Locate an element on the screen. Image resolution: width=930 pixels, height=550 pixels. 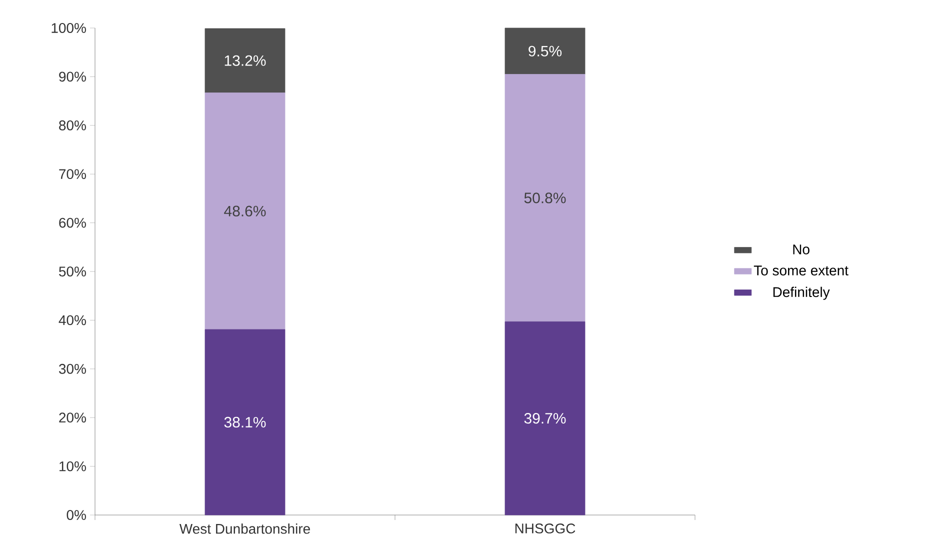
y-tick-label: 100% is located at coordinates (69, 28).